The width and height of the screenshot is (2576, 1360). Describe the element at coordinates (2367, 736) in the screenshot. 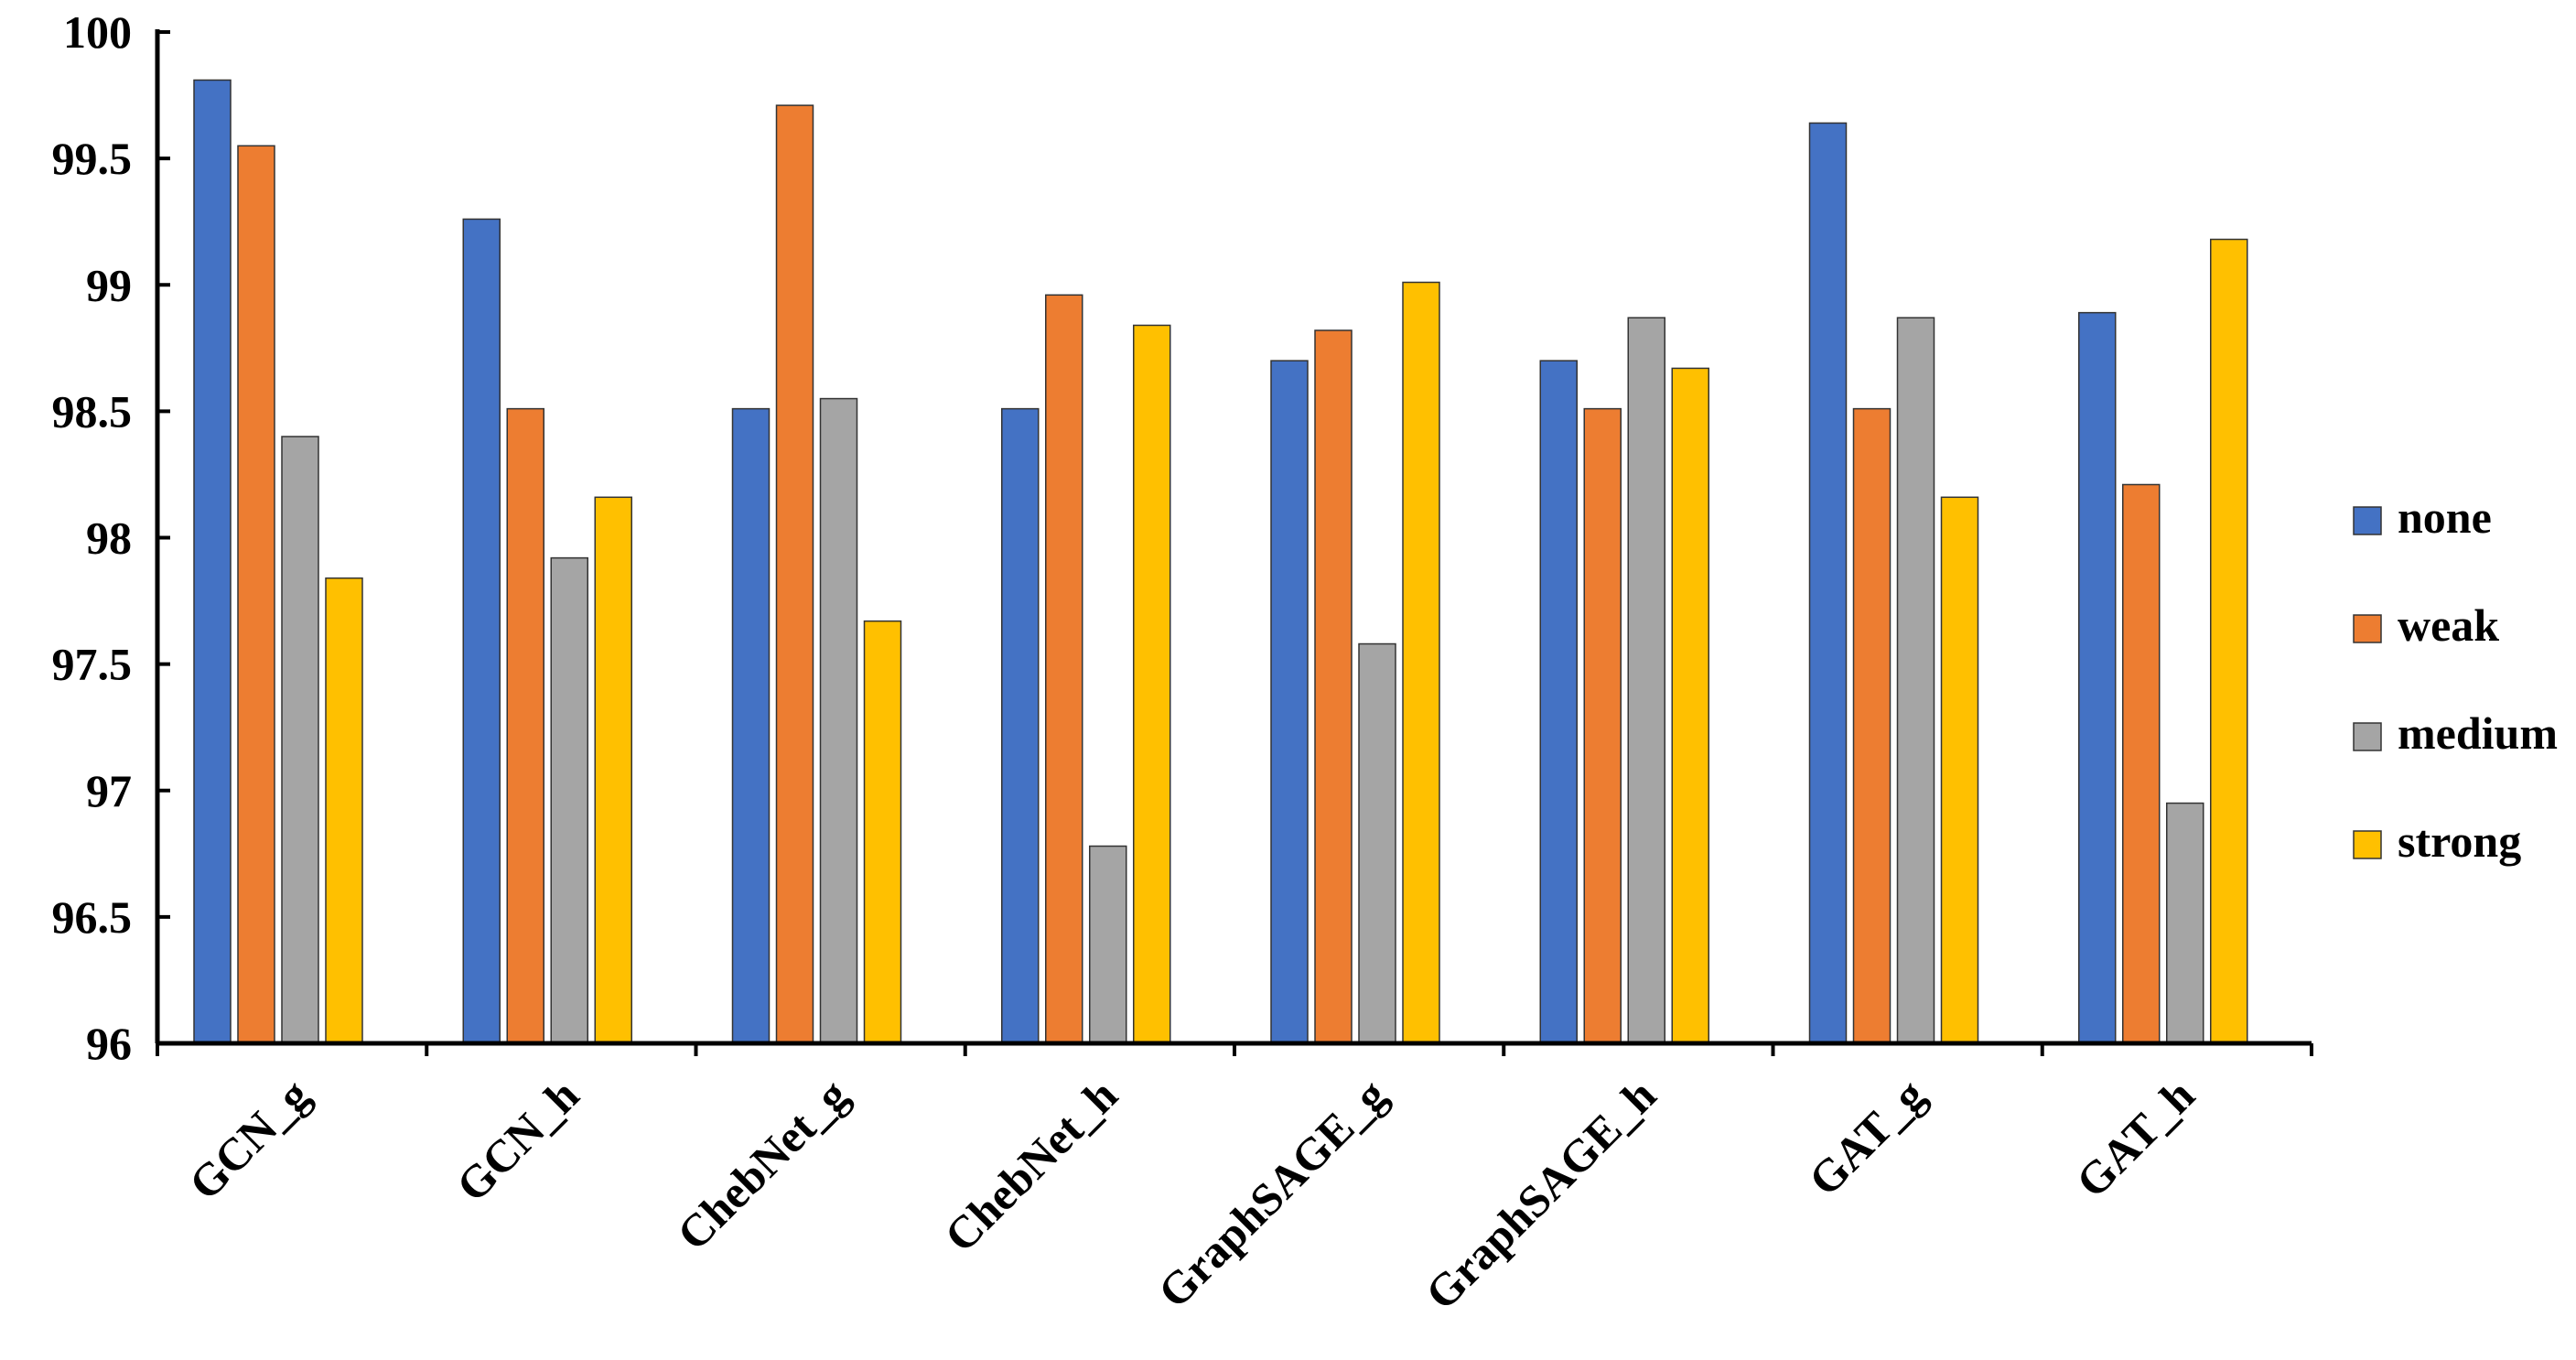

I see `legend-swatch-medium` at that location.